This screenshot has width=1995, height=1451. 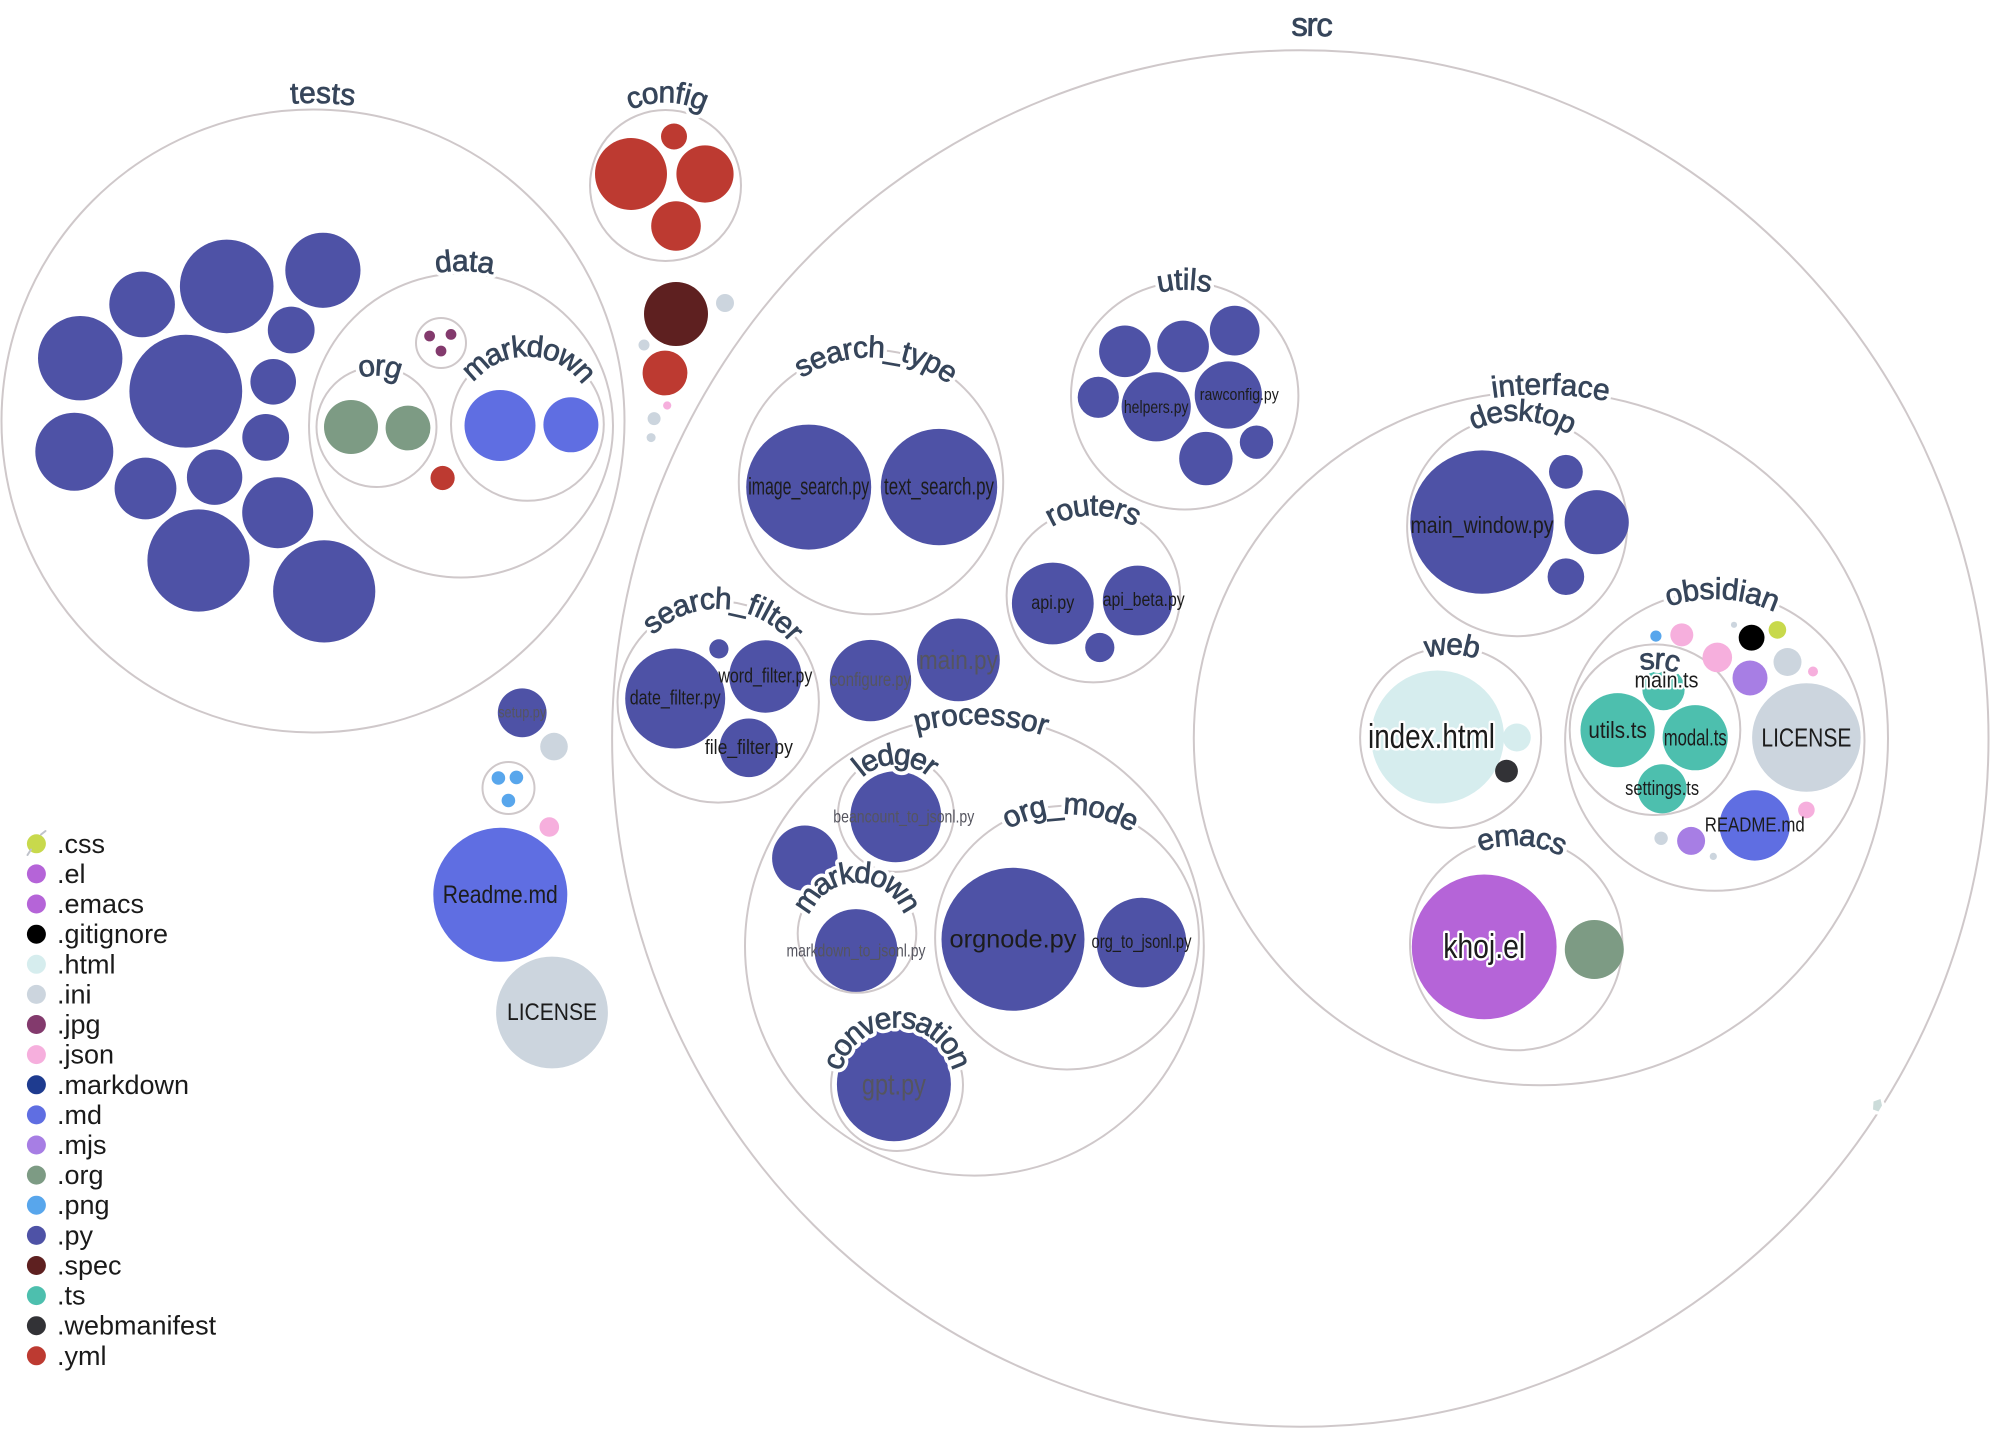 What do you see at coordinates (79, 1115) in the screenshot?
I see `svg-text: .md` at bounding box center [79, 1115].